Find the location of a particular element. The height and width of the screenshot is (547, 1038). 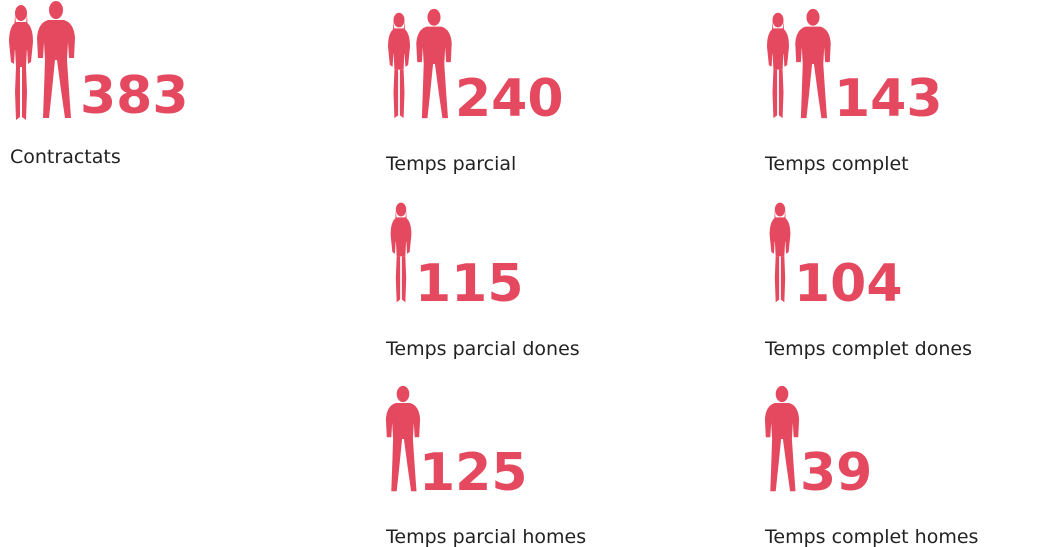

stat-card: 143 Temps complet is located at coordinates (853, 91).